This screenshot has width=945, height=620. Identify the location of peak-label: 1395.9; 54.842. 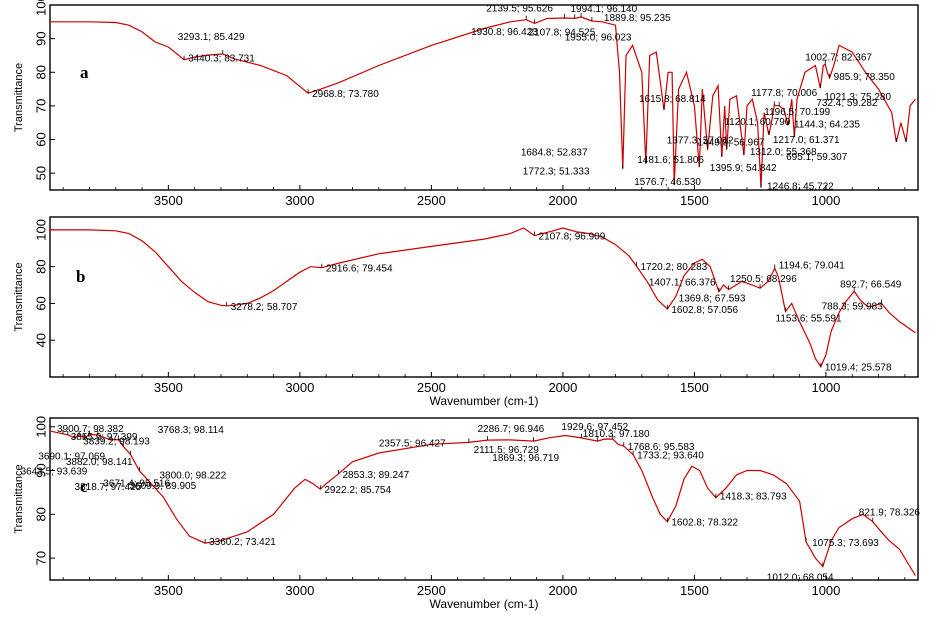
(743, 168).